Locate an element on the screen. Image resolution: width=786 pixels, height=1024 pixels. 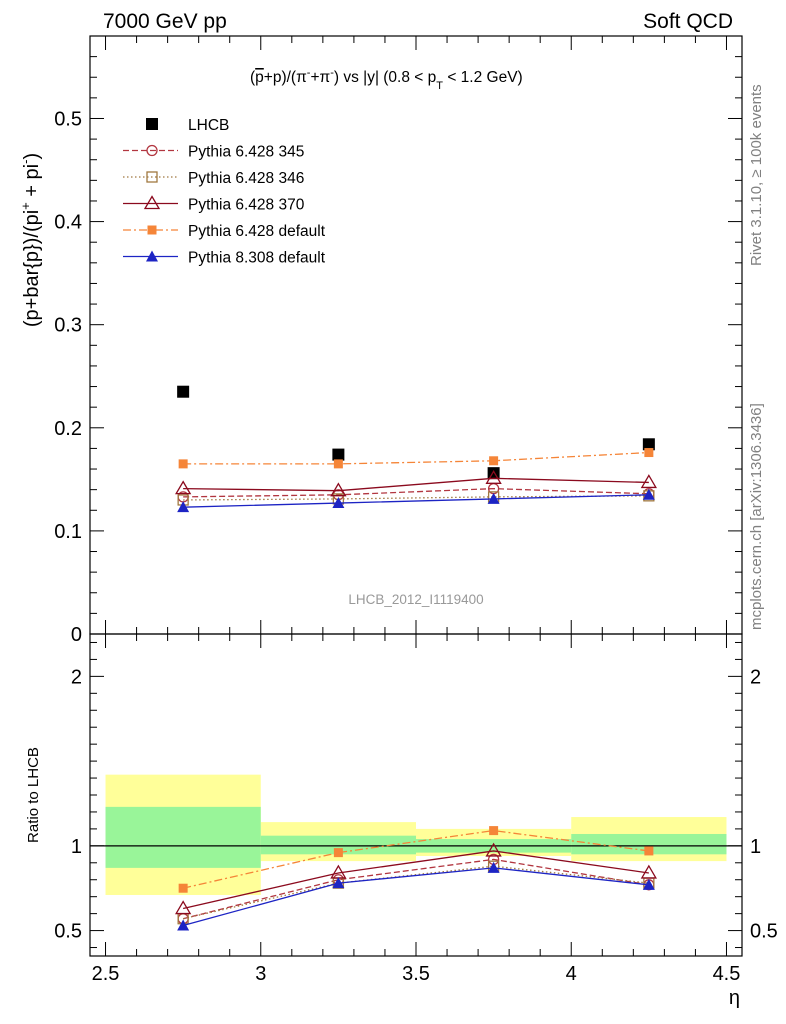
ratio-y-tick-label-left: 1 is located at coordinates (76, 847).